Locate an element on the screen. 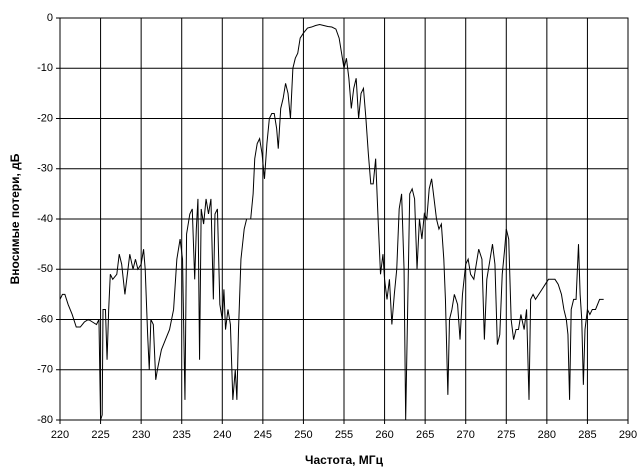 The image size is (641, 470). x-tick-label: 235 is located at coordinates (182, 435).